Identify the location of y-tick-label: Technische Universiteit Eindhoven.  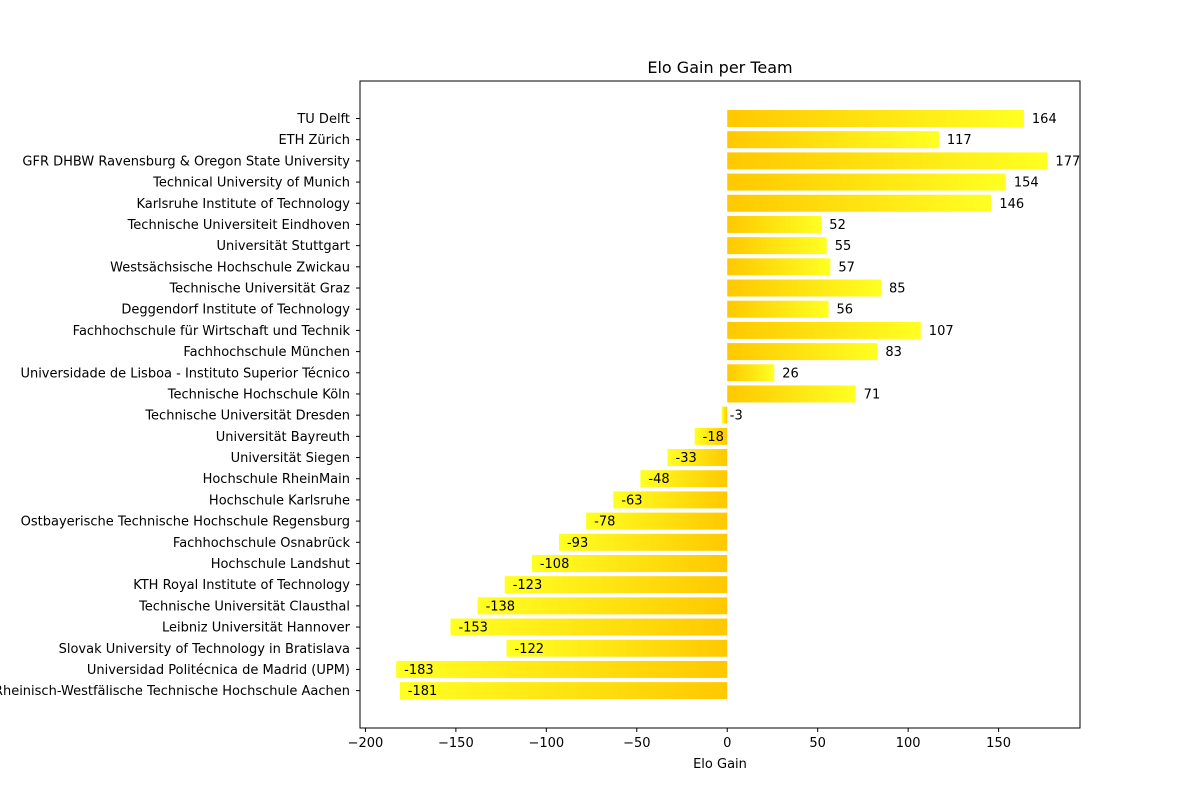
(238, 225).